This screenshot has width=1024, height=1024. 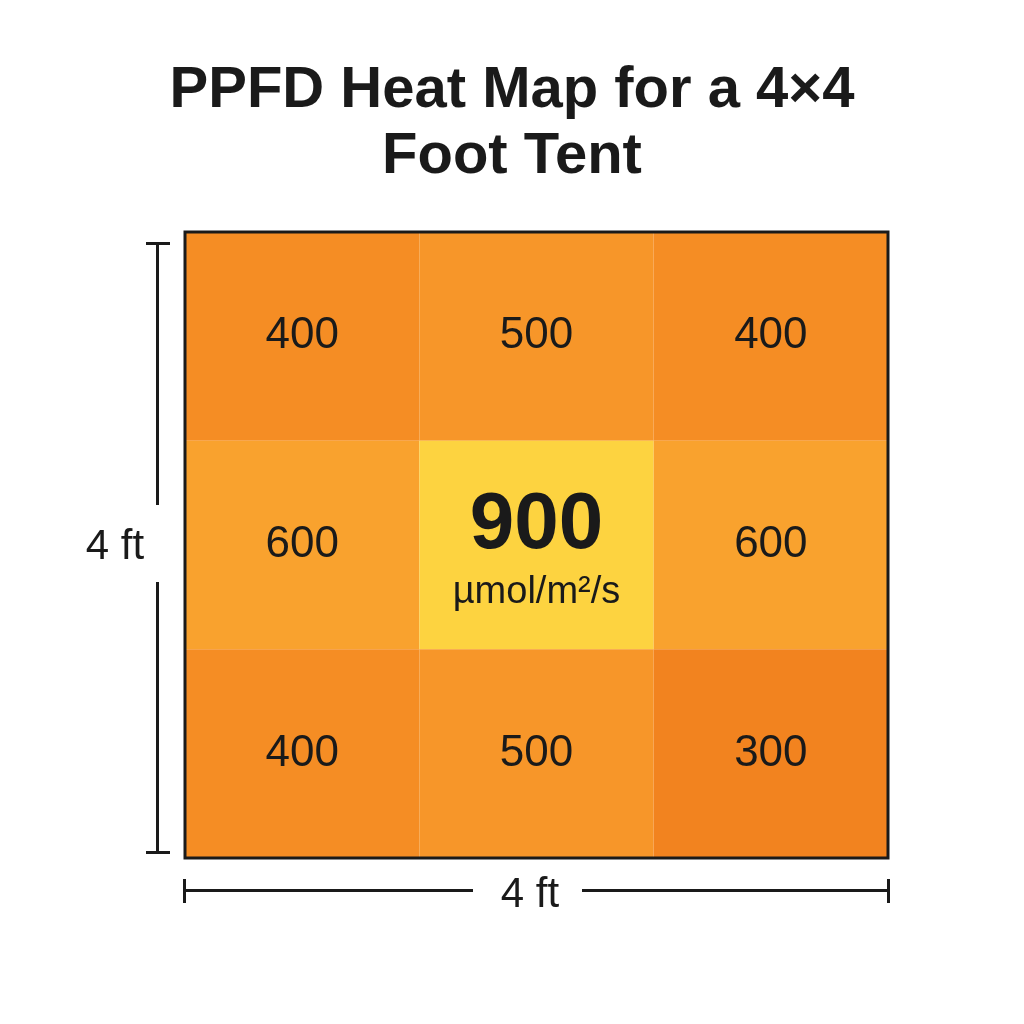 What do you see at coordinates (115, 545) in the screenshot?
I see `y-axis-title: 4 ft` at bounding box center [115, 545].